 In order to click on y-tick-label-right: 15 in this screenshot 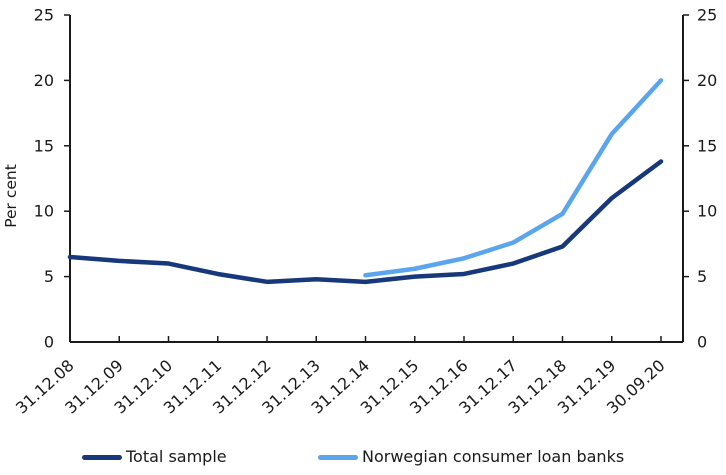, I will do `click(707, 145)`.